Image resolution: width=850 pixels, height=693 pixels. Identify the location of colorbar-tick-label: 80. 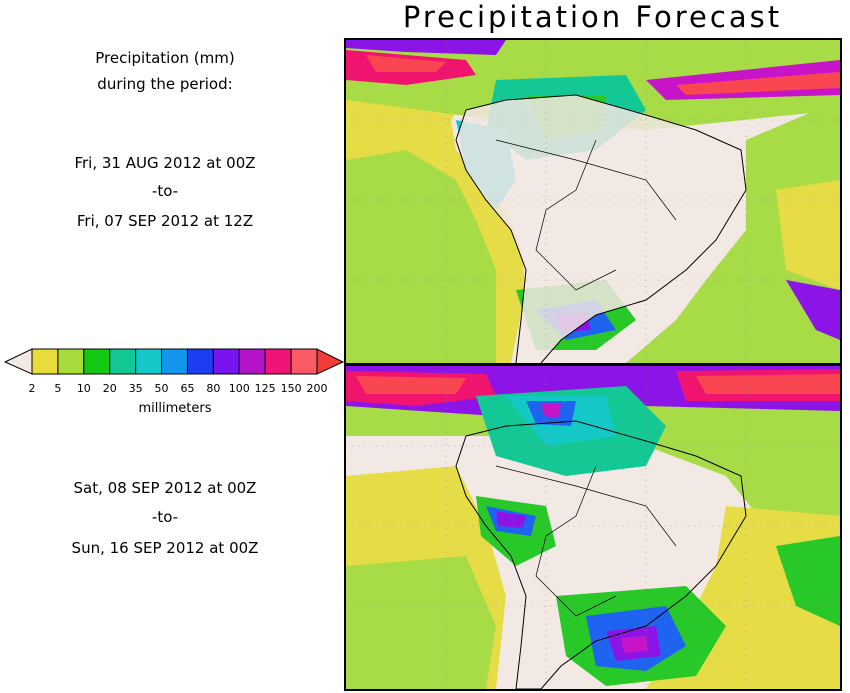
(213, 388).